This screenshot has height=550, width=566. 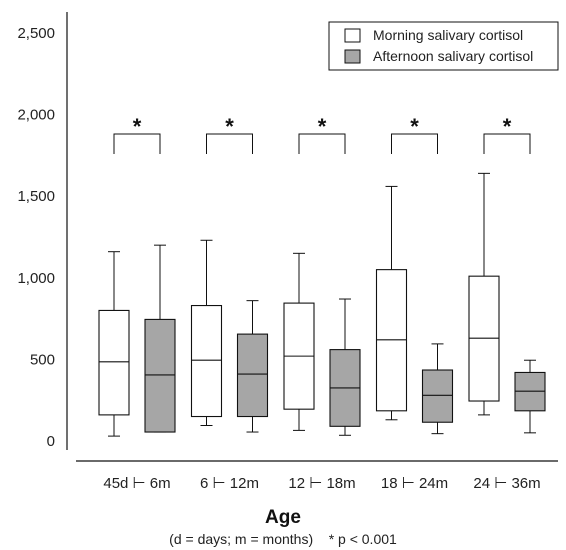 I want to click on significance-note: * p < 0.001, so click(x=362, y=539).